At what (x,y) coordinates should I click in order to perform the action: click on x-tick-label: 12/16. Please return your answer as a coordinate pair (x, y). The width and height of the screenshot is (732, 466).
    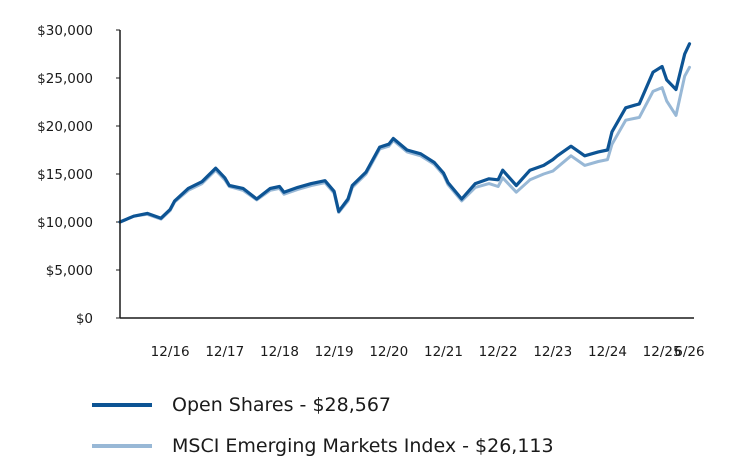
    Looking at the image, I should click on (170, 352).